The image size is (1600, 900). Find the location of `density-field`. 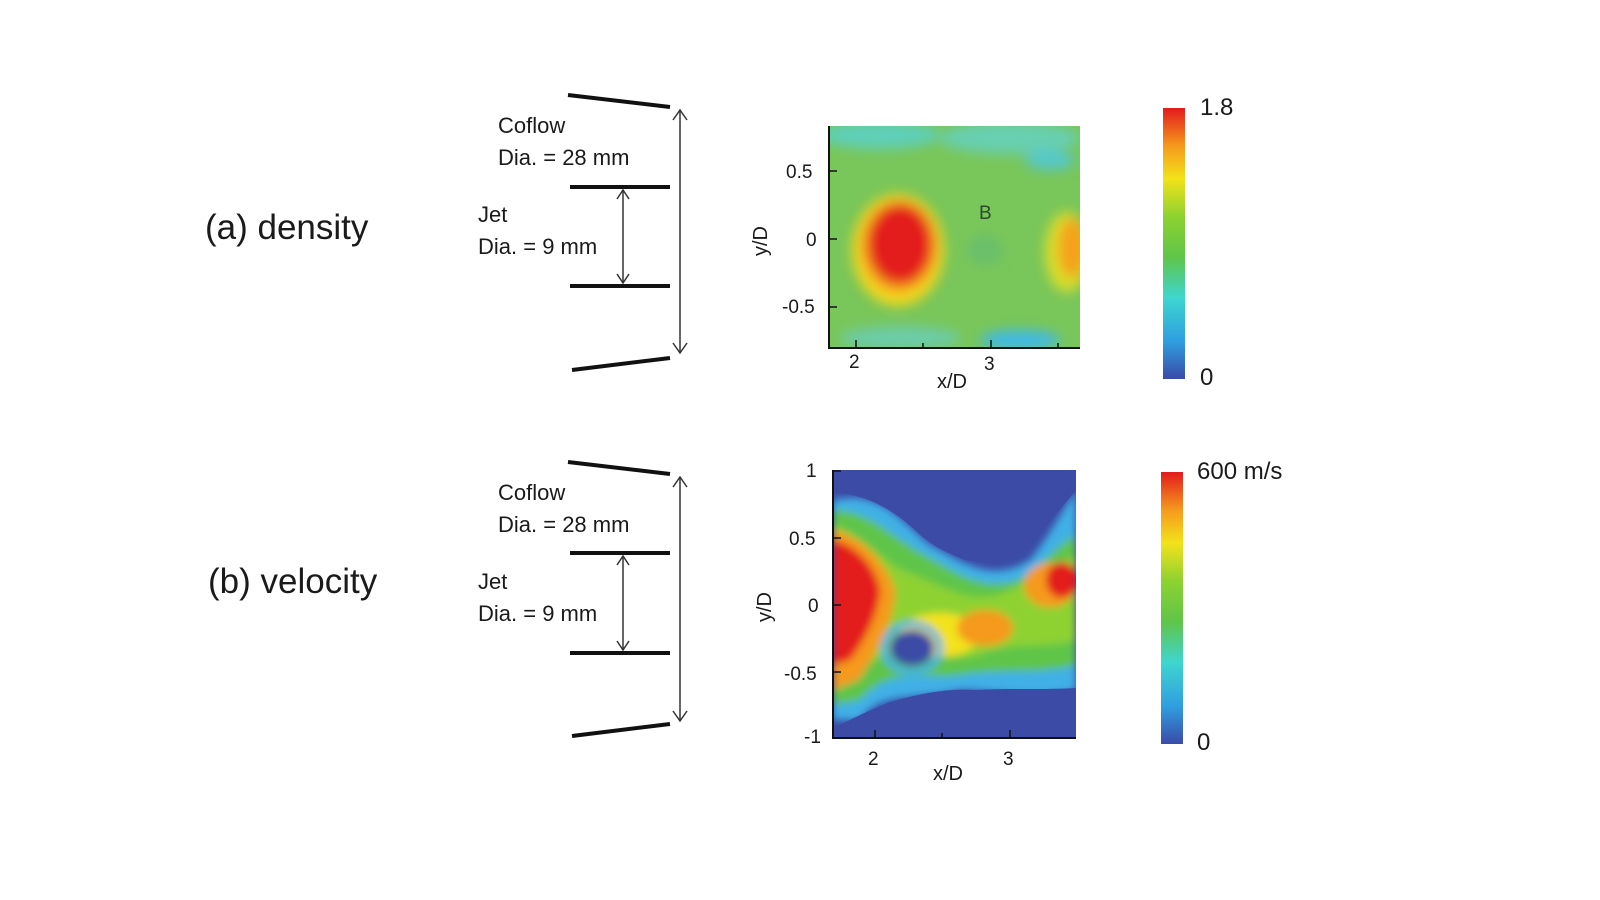

density-field is located at coordinates (955, 237).